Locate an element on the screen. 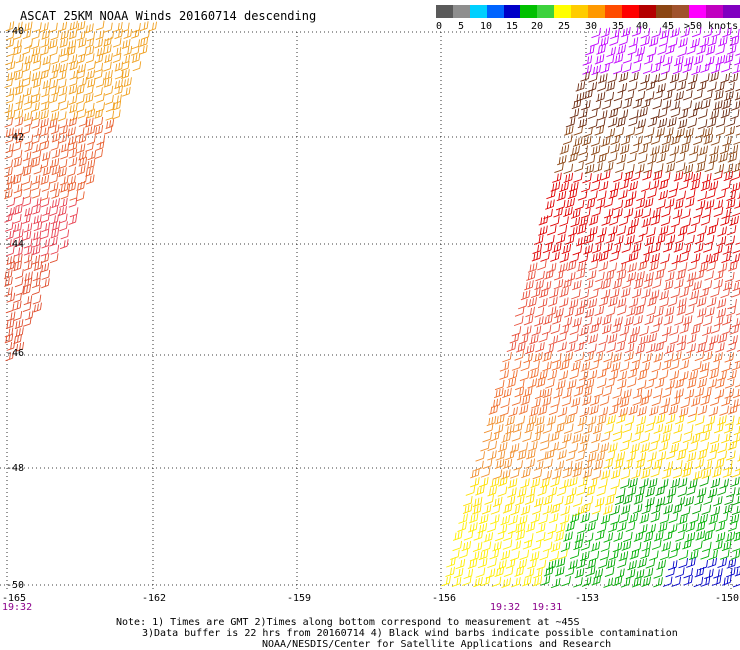  lat-label-48: -48 is located at coordinates (15, 468).